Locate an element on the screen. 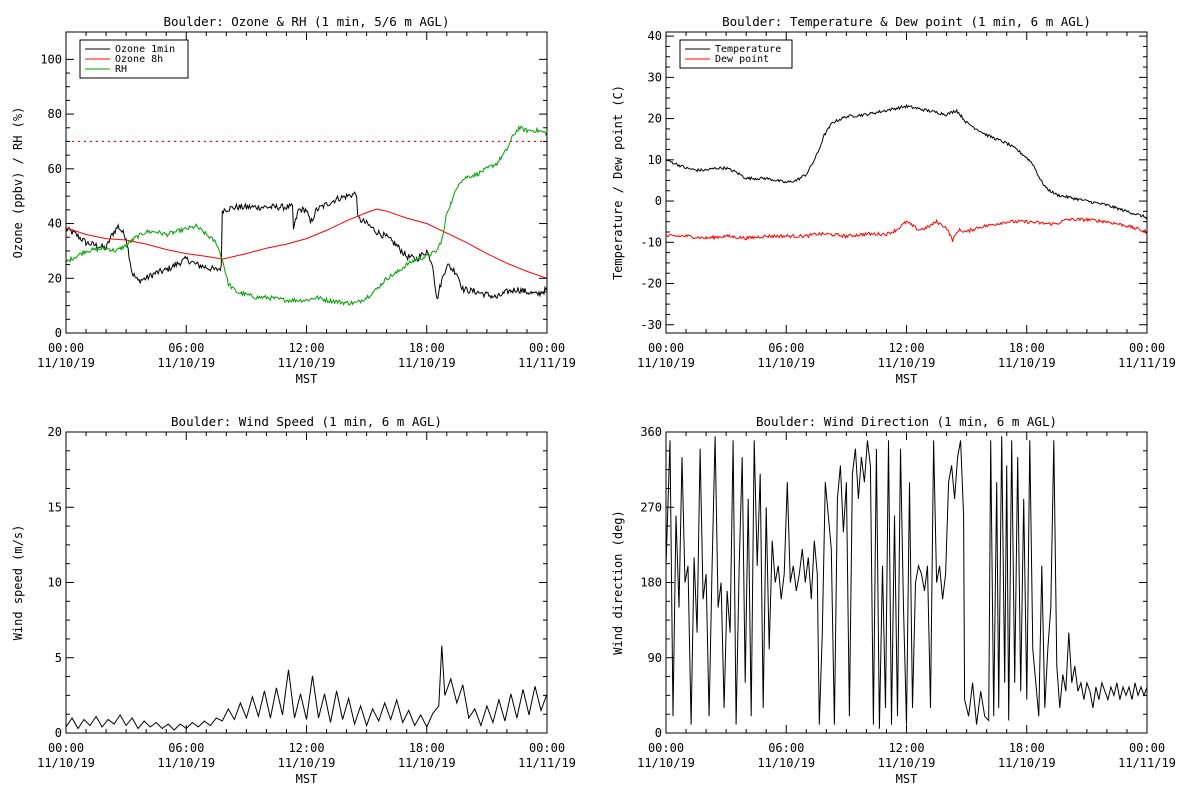 The height and width of the screenshot is (800, 1200). y-tick-label: 360 is located at coordinates (651, 432).